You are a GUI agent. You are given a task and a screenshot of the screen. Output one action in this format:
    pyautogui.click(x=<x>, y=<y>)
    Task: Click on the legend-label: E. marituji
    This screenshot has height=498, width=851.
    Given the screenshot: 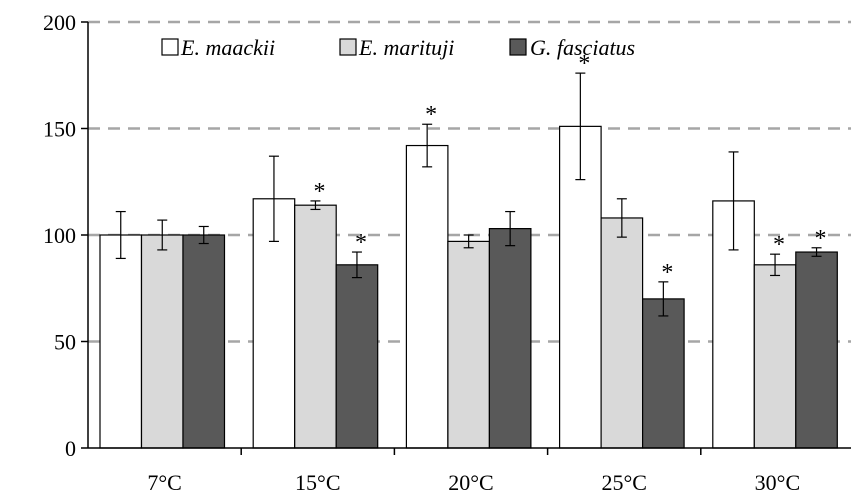 What is the action you would take?
    pyautogui.click(x=406, y=47)
    